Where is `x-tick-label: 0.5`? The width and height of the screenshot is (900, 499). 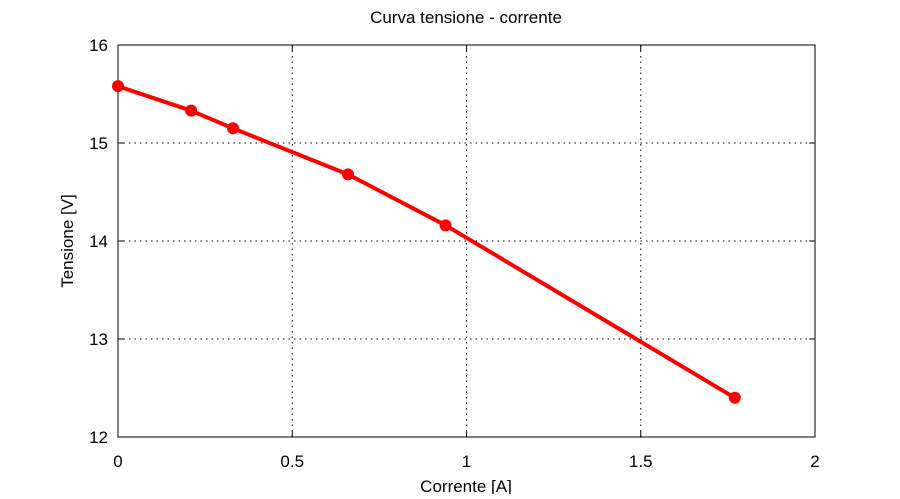
x-tick-label: 0.5 is located at coordinates (292, 461).